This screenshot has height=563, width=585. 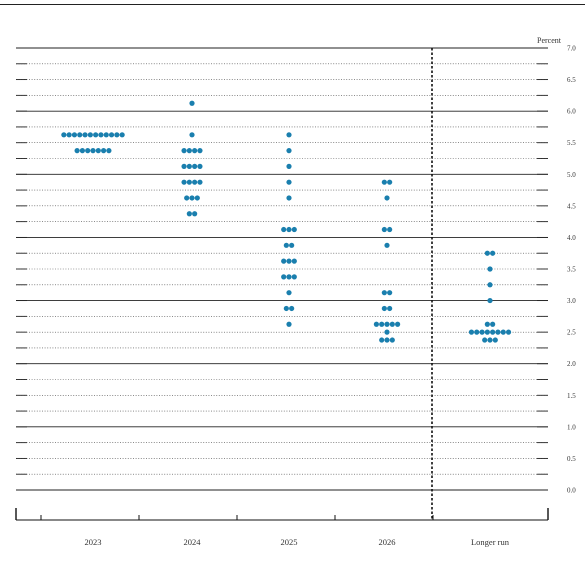 What do you see at coordinates (571, 206) in the screenshot?
I see `y-tick-label: 4.5` at bounding box center [571, 206].